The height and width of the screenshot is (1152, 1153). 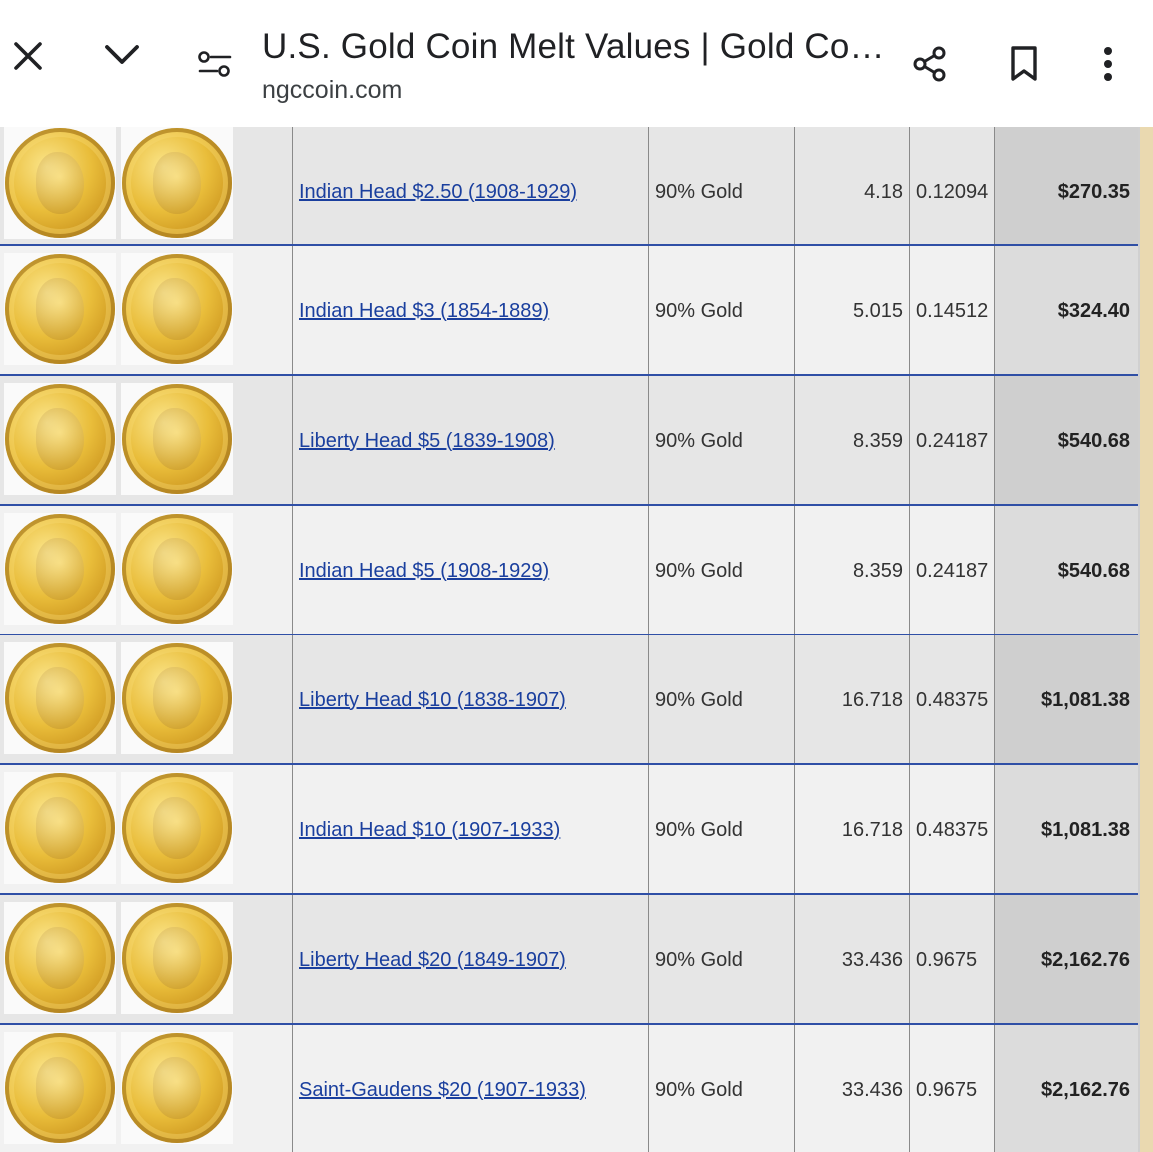 What do you see at coordinates (28, 56) in the screenshot?
I see `close-icon` at bounding box center [28, 56].